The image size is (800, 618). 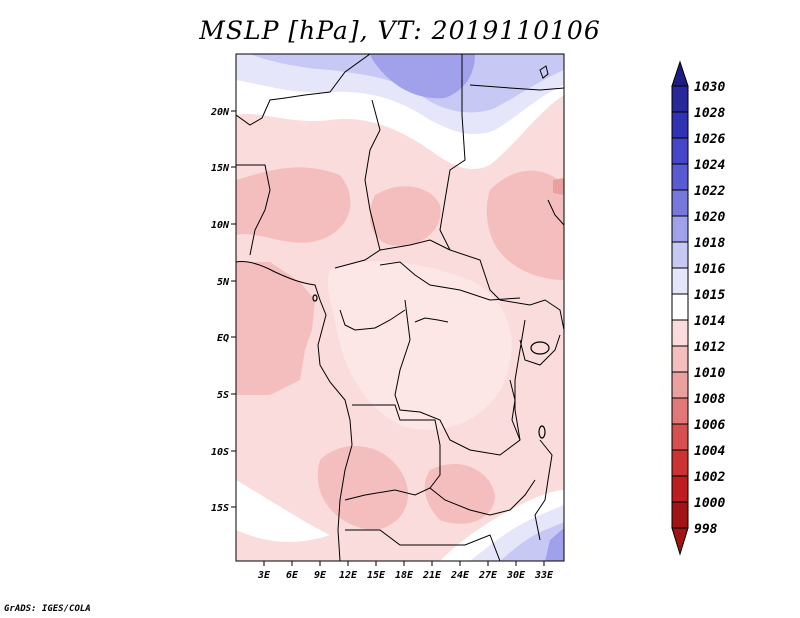 I want to click on lat-label: 5N, so click(x=223, y=282).